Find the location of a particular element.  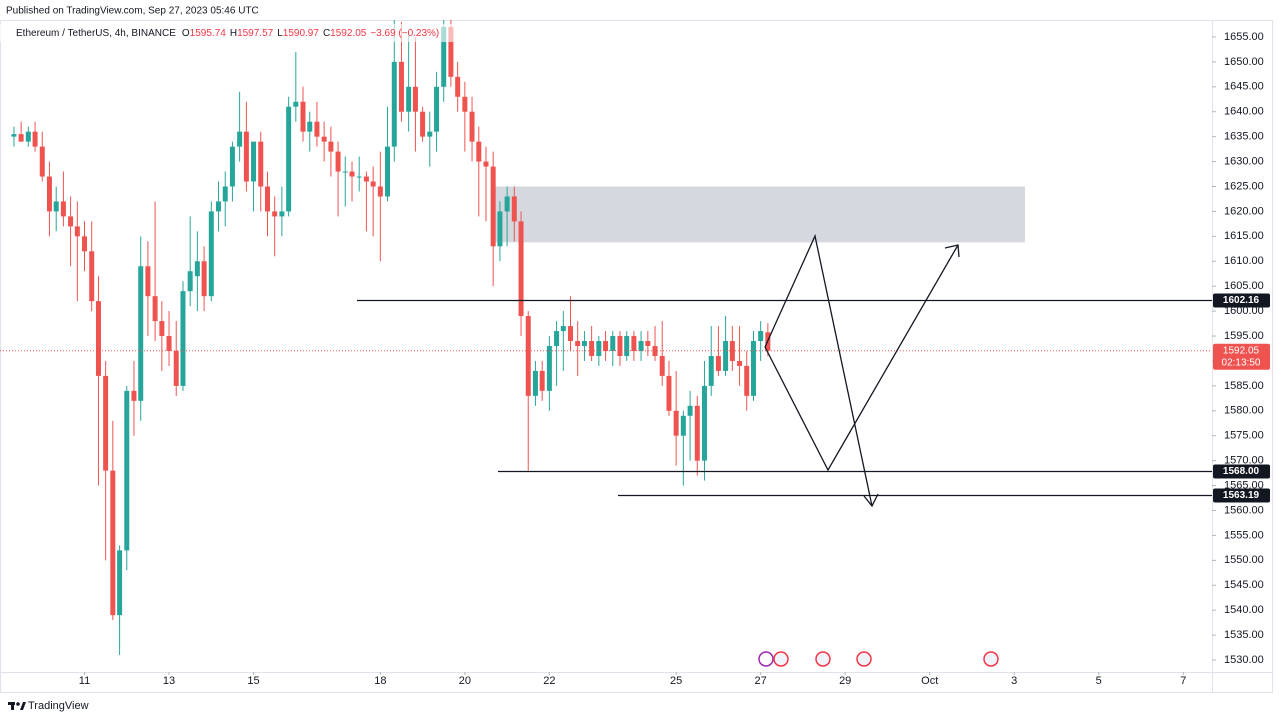

x-tick-label: 5 is located at coordinates (1099, 681).